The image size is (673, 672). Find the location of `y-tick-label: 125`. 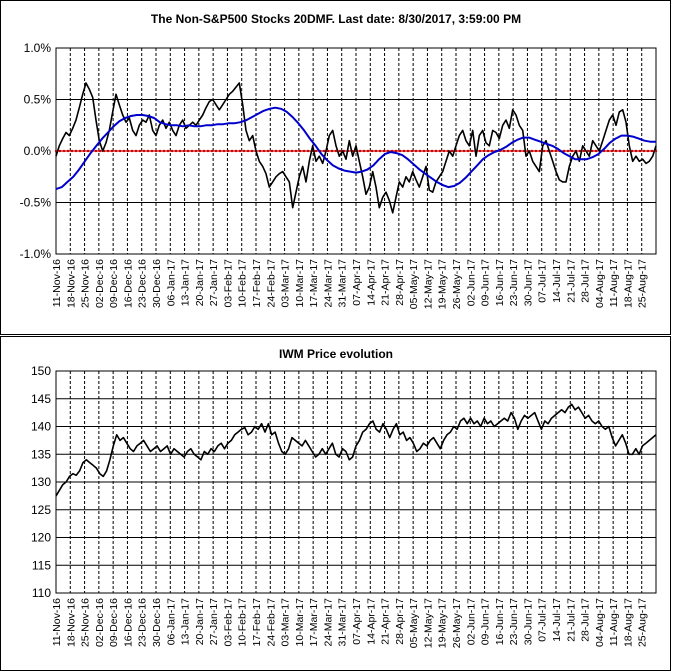

y-tick-label: 125 is located at coordinates (41, 510).